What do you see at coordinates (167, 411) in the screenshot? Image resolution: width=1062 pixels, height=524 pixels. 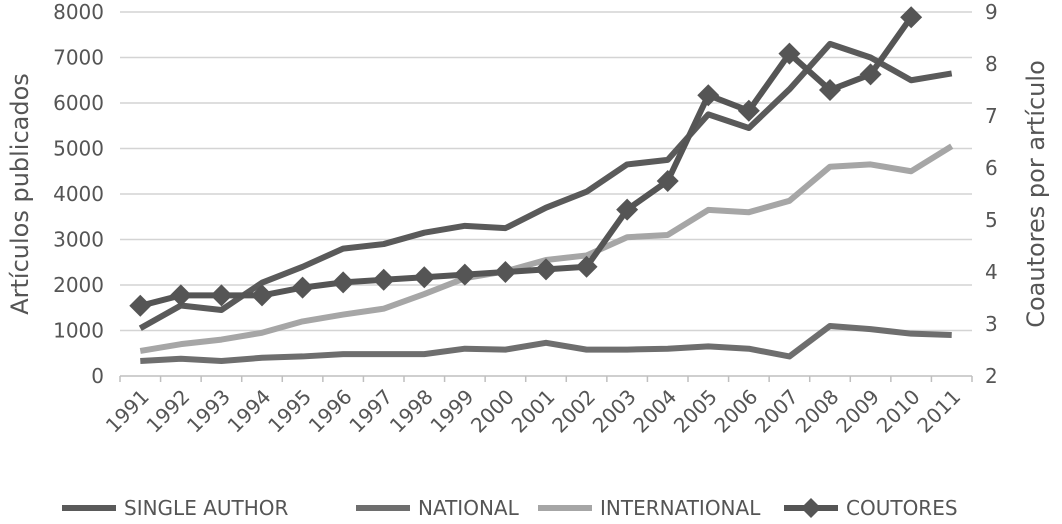 I see `x-tick-label: 1992` at bounding box center [167, 411].